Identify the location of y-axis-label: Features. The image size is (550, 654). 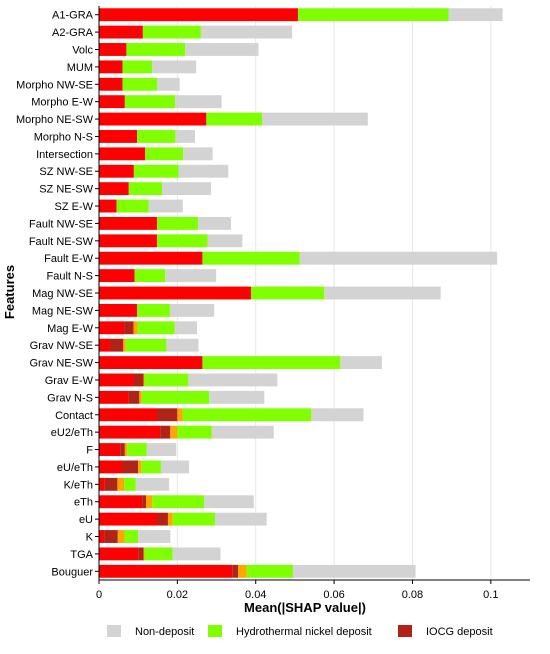
(9, 292).